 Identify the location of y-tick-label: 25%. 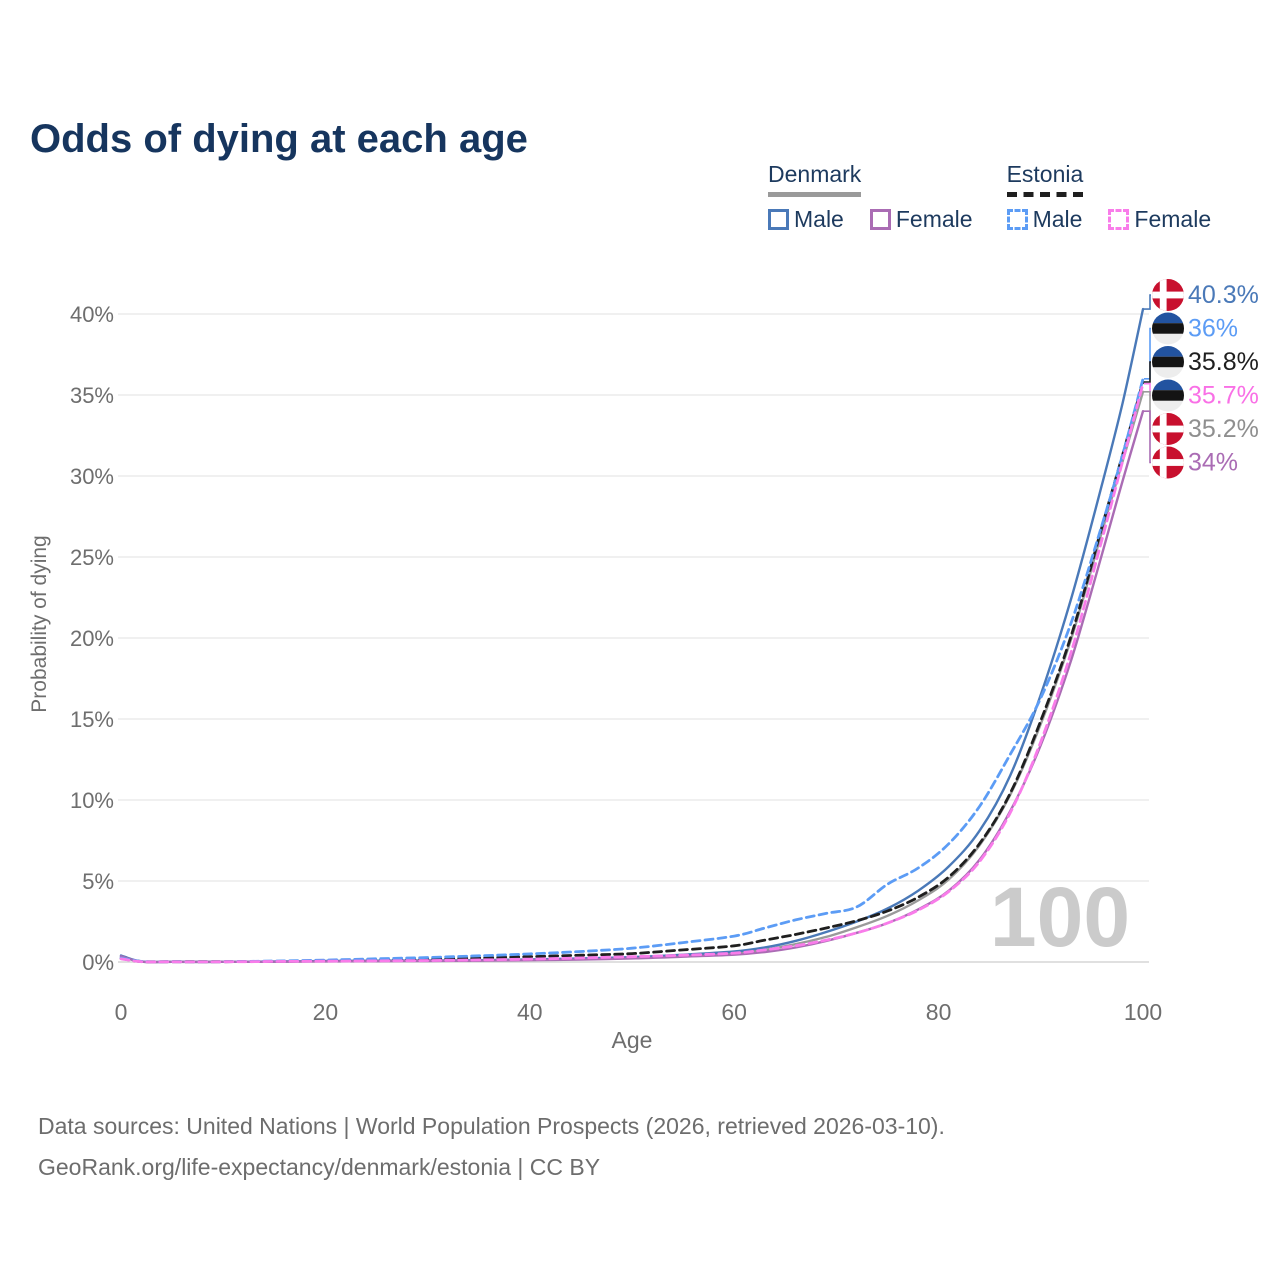
(92, 557).